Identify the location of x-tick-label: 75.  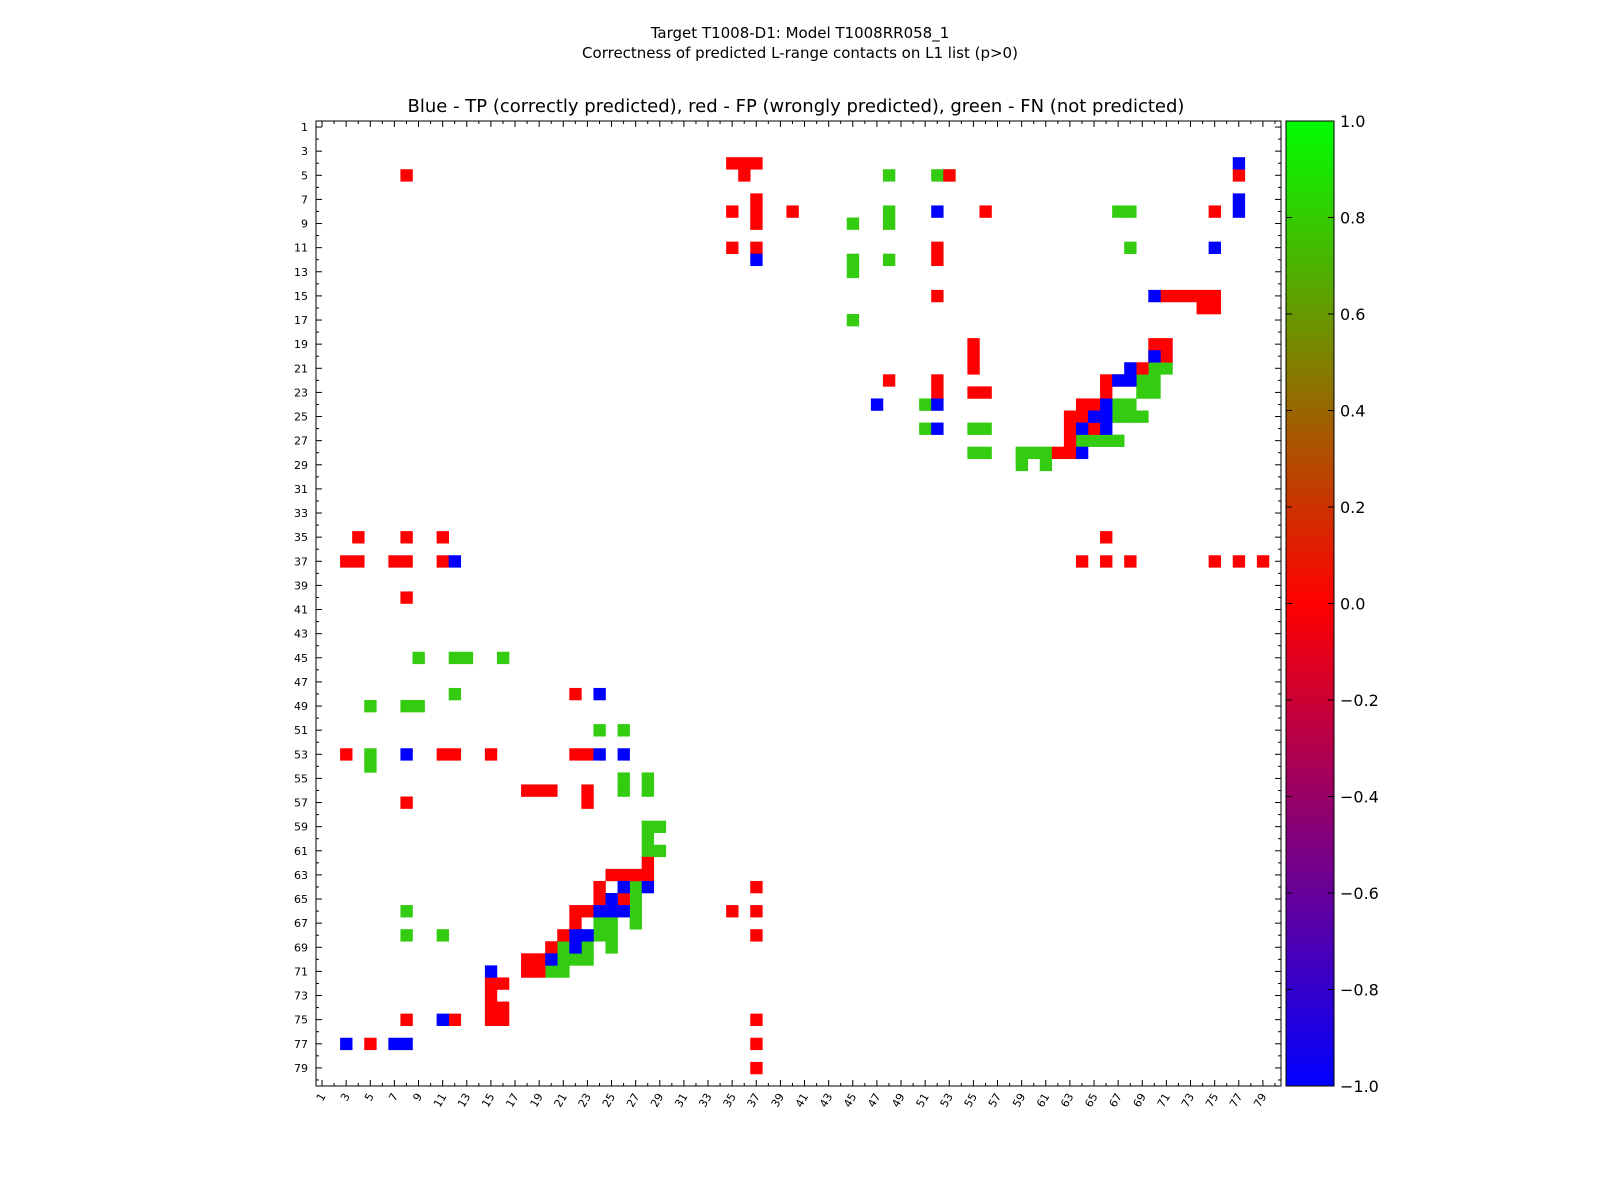
(1212, 1100).